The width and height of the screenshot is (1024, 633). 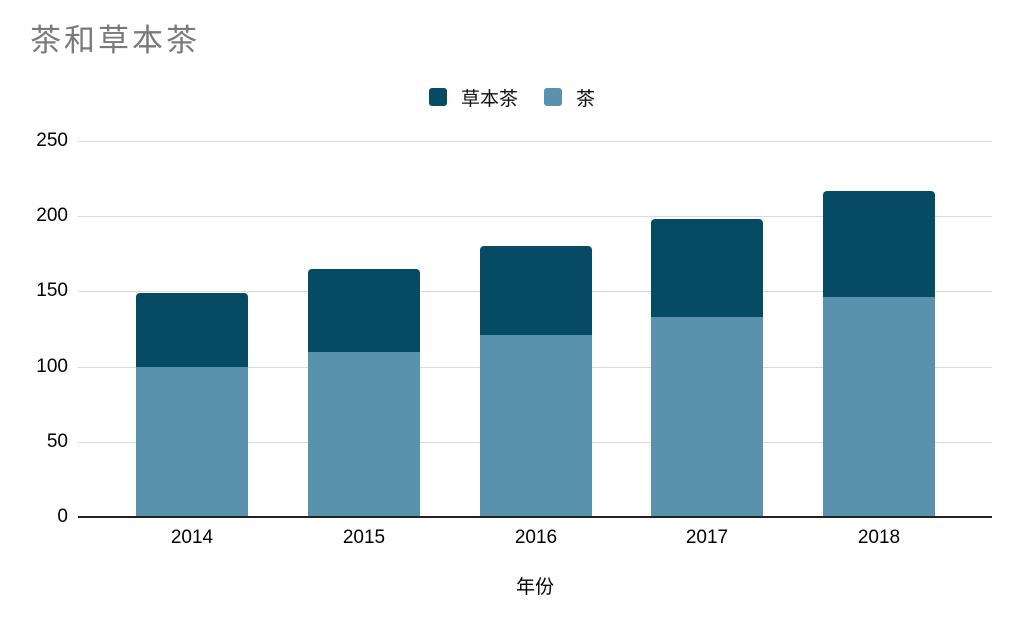 What do you see at coordinates (536, 290) in the screenshot?
I see `bar-segment-herbal-tea-2016` at bounding box center [536, 290].